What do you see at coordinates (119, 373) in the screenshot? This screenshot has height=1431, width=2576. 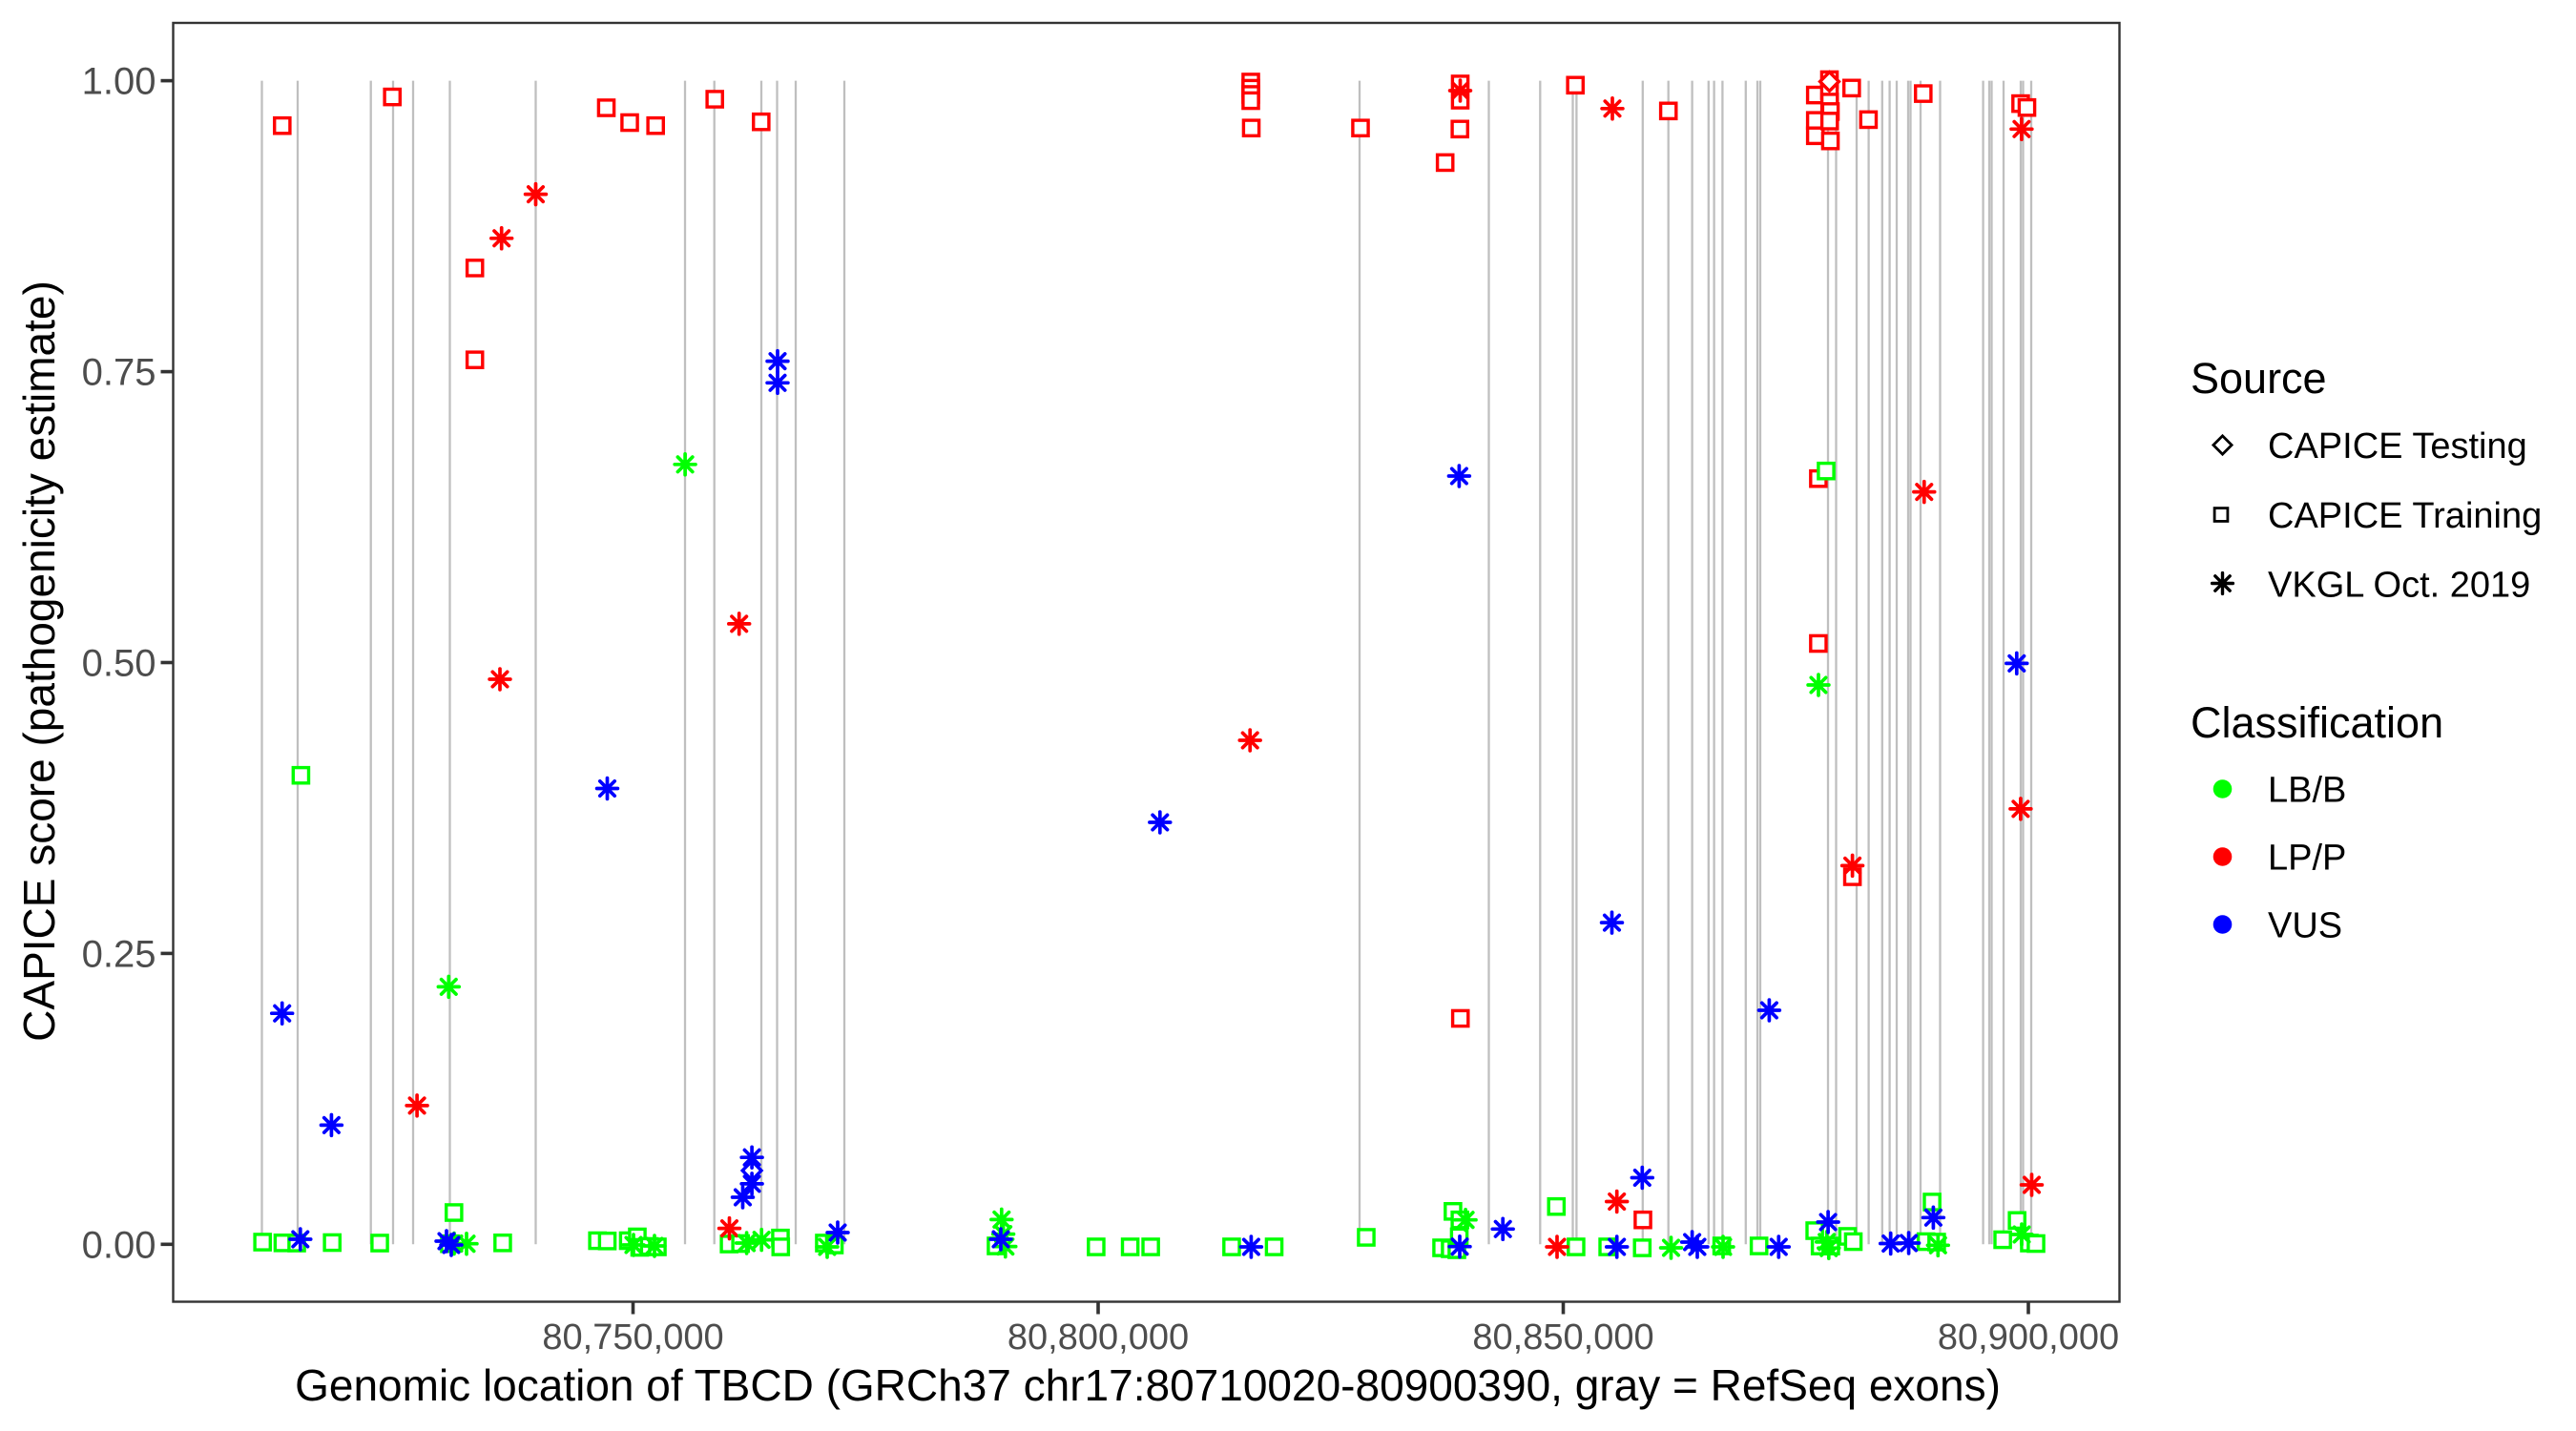 I see `svg-text: 0.75` at bounding box center [119, 373].